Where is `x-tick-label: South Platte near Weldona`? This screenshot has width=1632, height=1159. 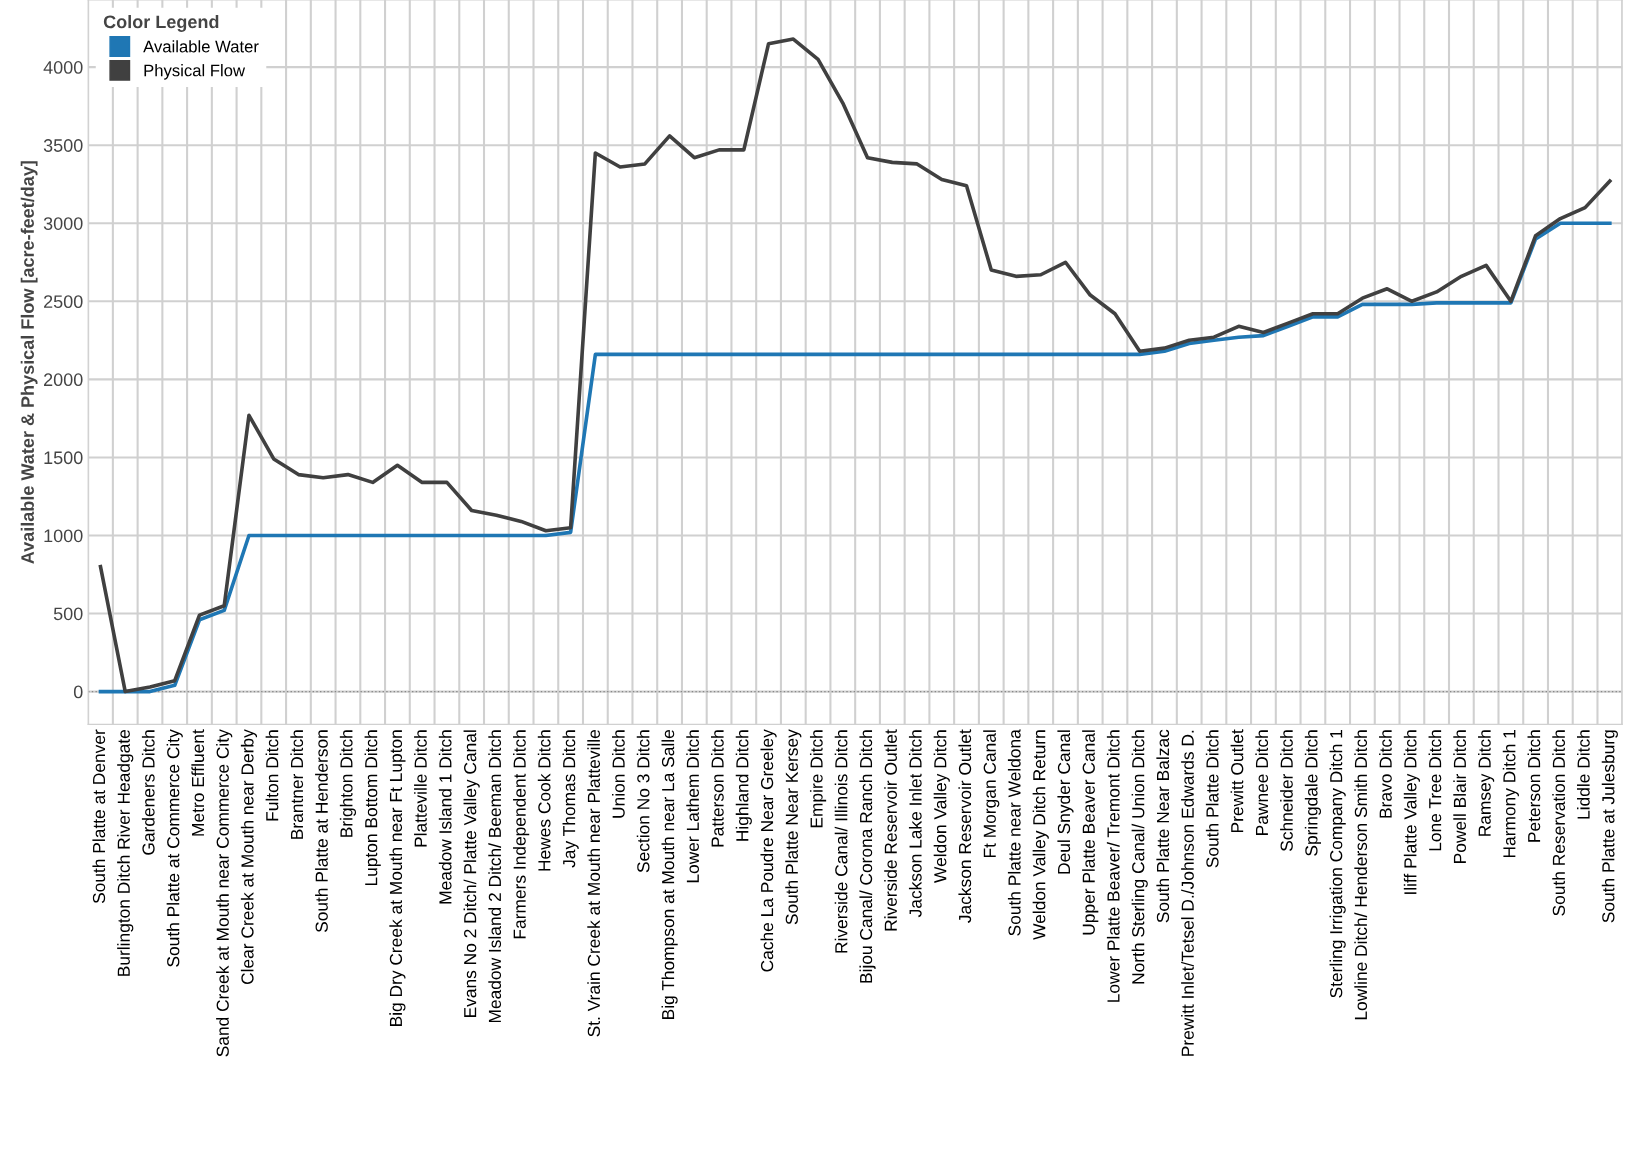 x-tick-label: South Platte near Weldona is located at coordinates (1014, 832).